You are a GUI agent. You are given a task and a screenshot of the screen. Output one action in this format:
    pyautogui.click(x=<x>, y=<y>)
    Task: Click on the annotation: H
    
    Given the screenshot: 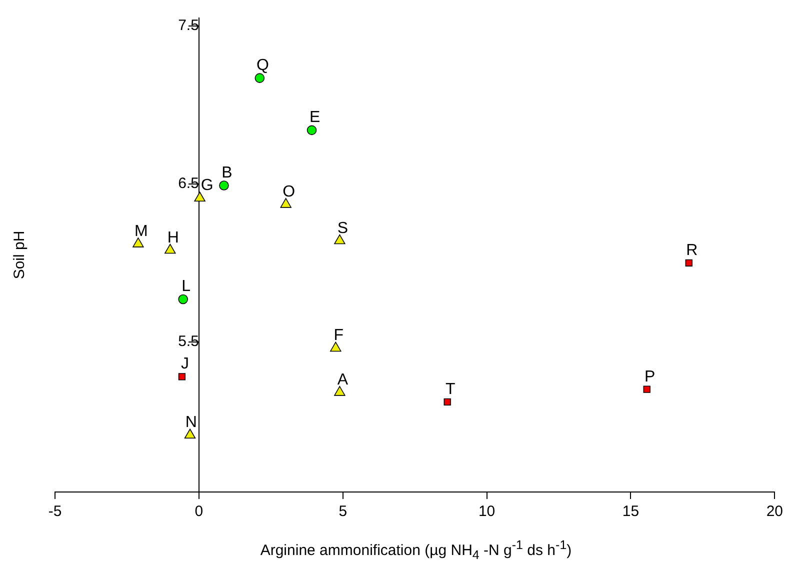 What is the action you would take?
    pyautogui.click(x=173, y=237)
    